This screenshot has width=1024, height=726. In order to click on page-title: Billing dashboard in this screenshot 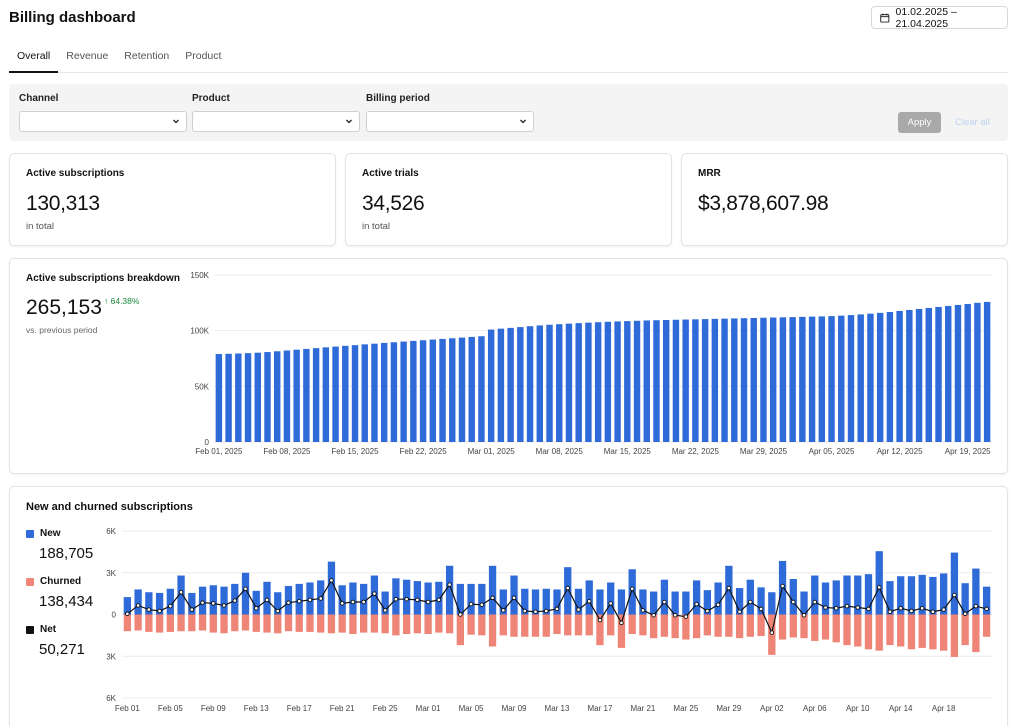, I will do `click(72, 17)`.